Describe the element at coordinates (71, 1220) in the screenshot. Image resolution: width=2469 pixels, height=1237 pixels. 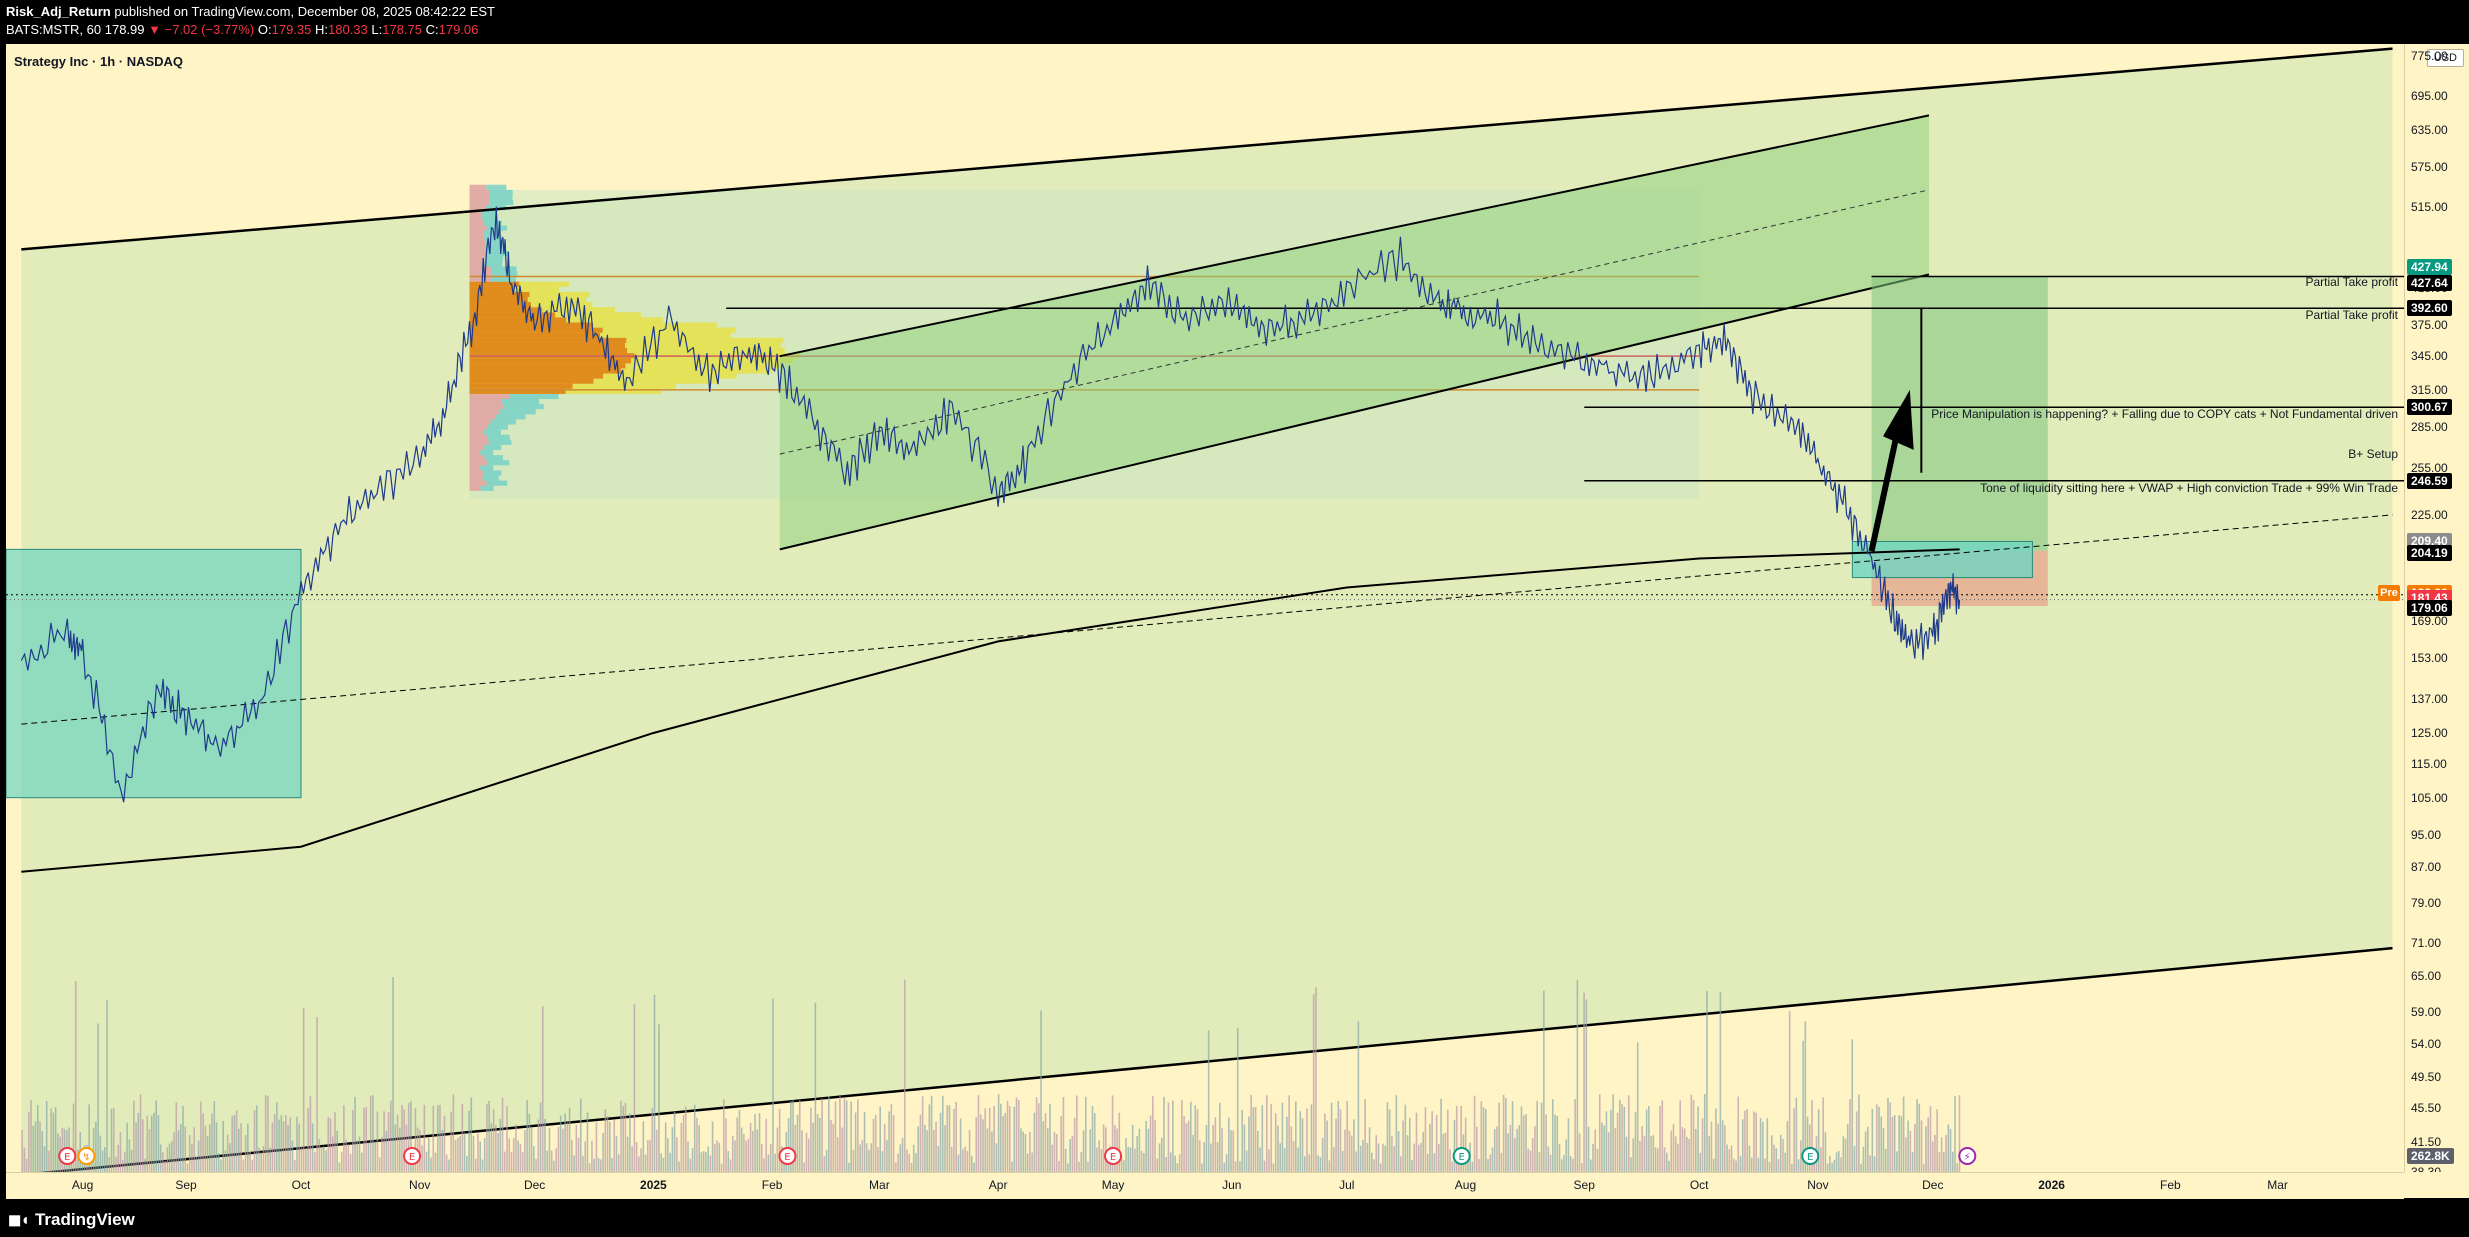
I see `tradingview-logo: ◼◖ TradingView` at that location.